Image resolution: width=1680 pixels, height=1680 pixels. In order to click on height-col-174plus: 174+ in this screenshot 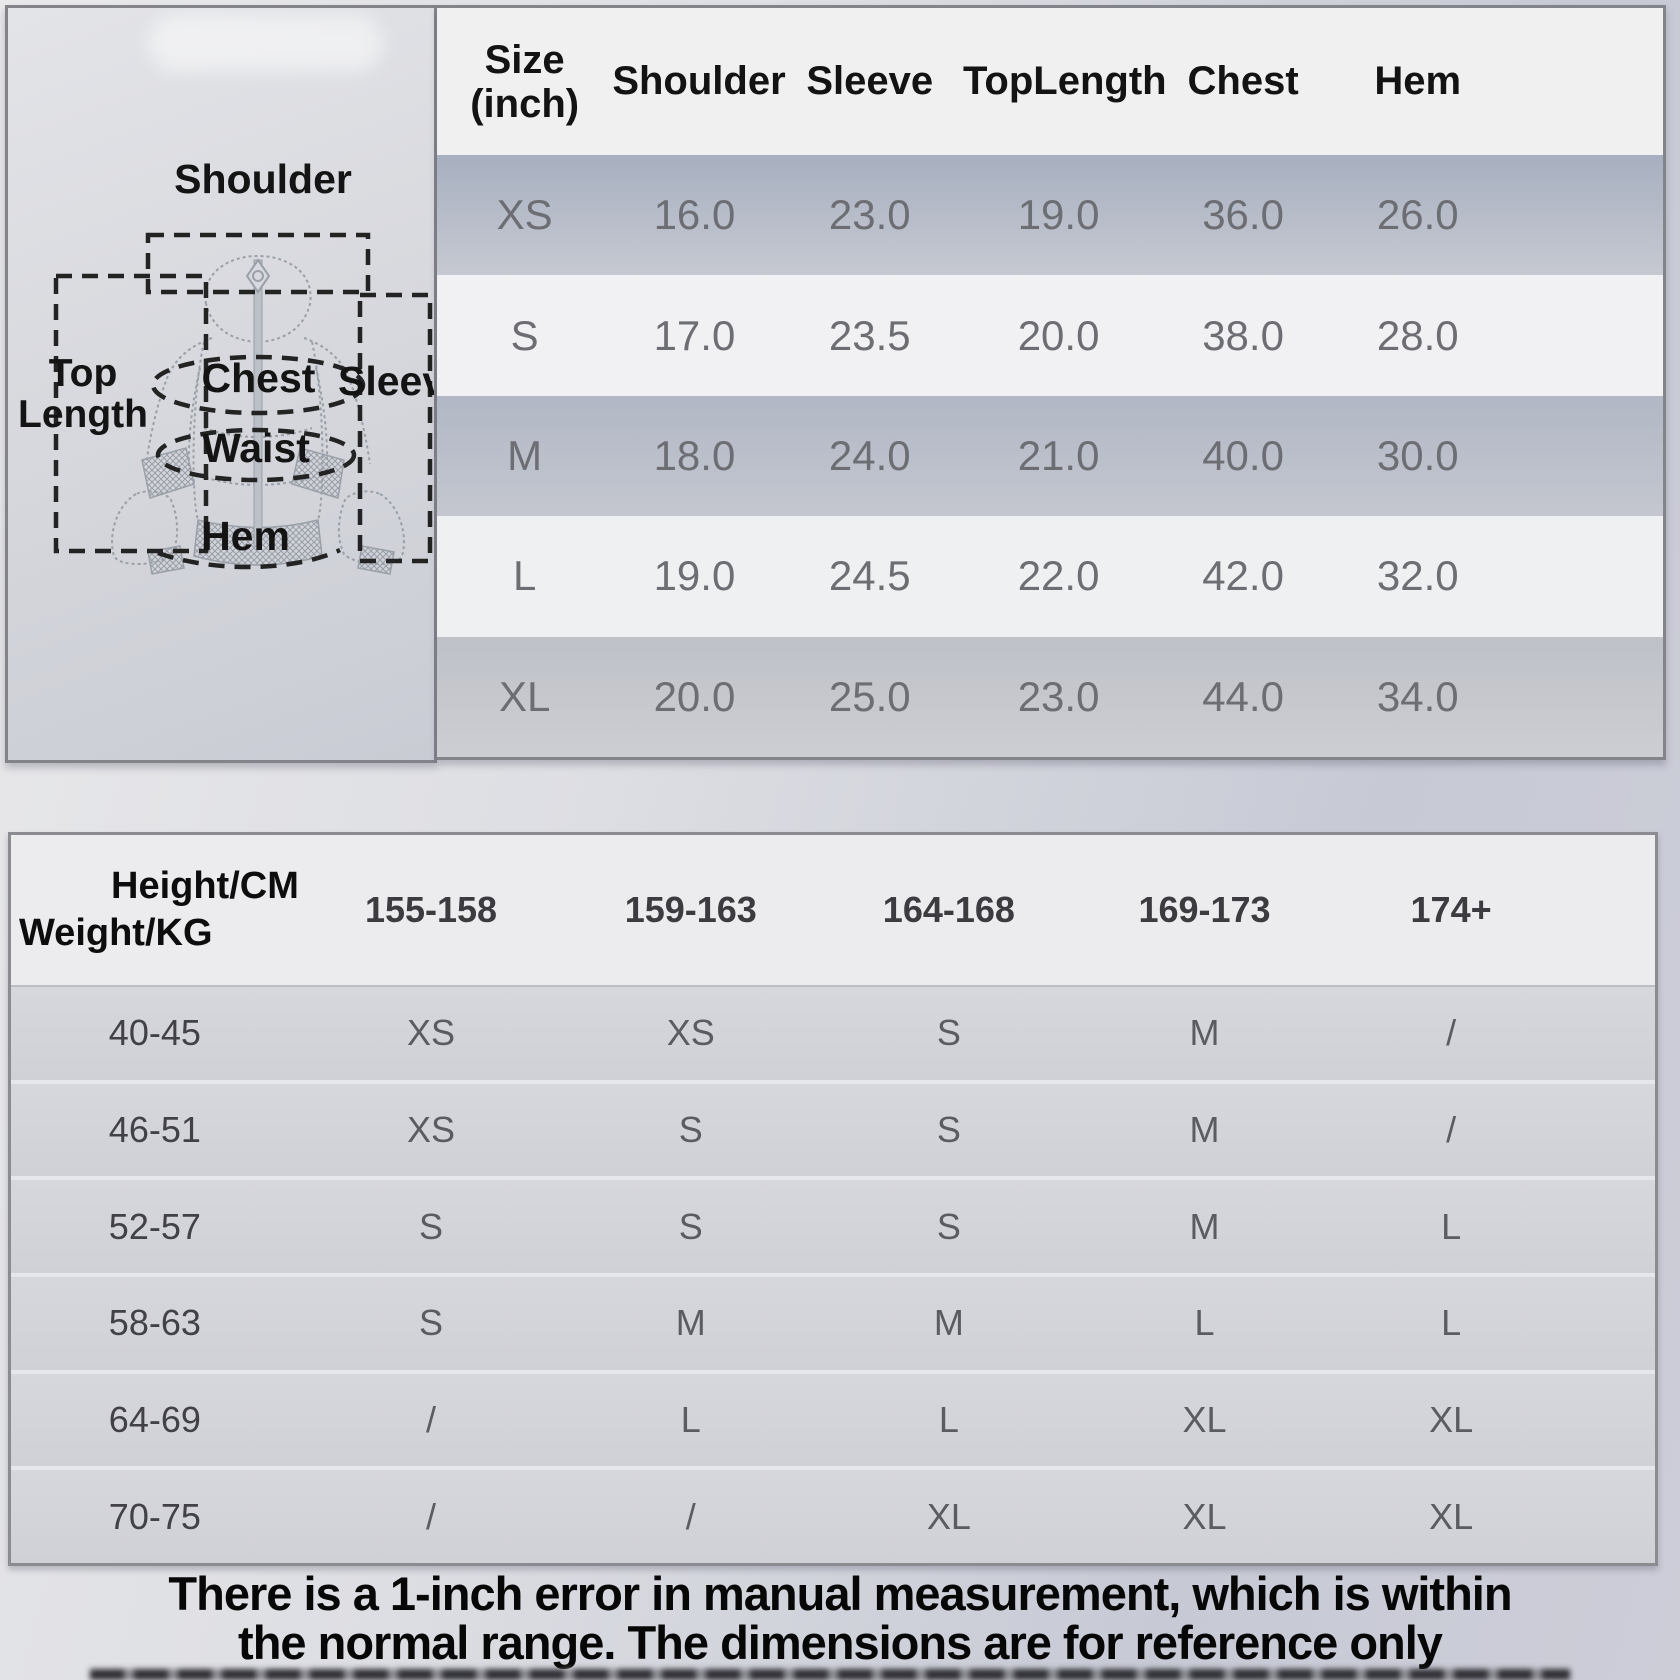, I will do `click(1451, 909)`.